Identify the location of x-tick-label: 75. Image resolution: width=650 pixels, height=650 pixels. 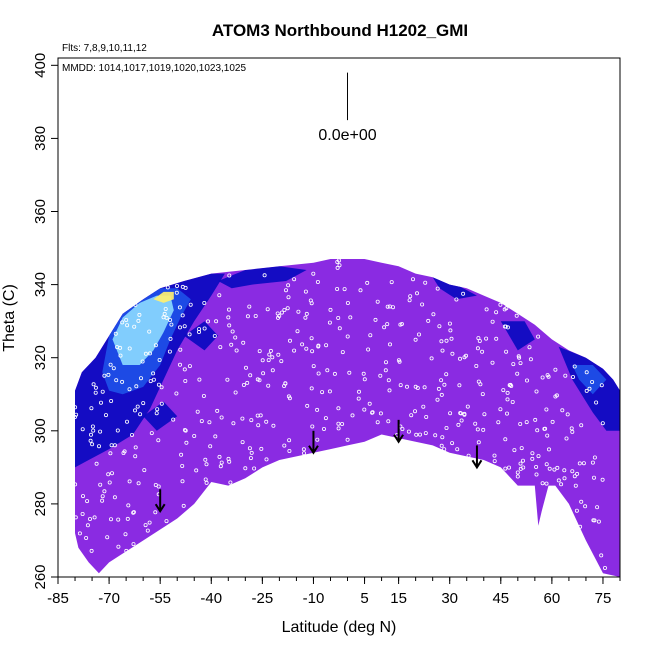
(603, 598).